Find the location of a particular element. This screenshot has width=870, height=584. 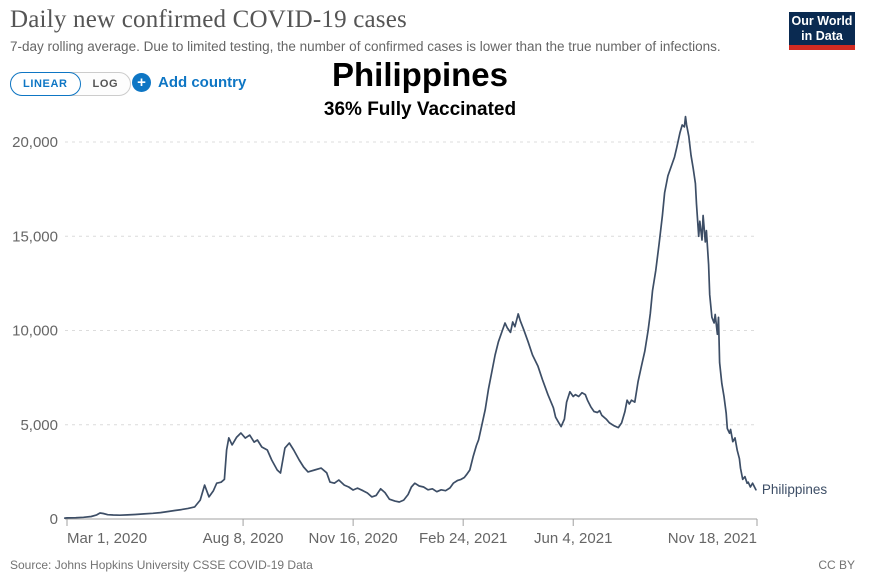

overlay-vaccination-status: 36% Fully Vaccinated is located at coordinates (420, 109).